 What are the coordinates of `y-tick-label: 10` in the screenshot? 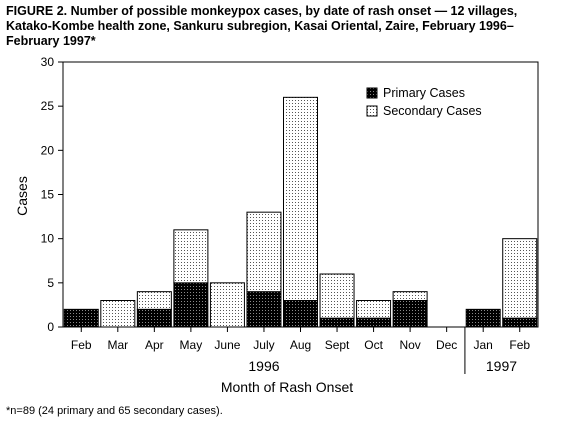 It's located at (48, 239).